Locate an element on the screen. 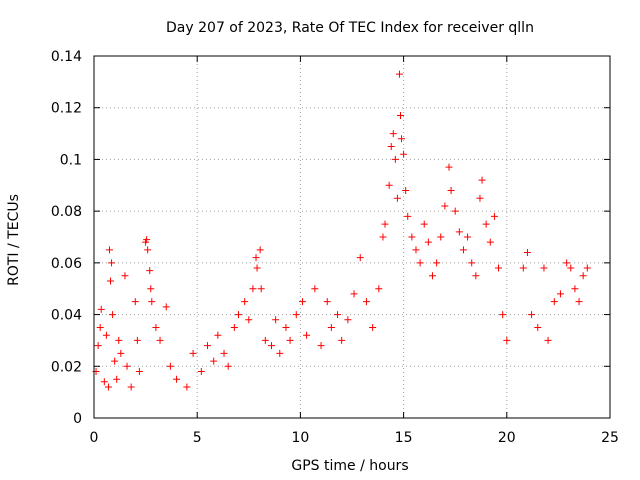 This screenshot has height=480, width=640. x-axis-label: GPS time / hours is located at coordinates (349, 466).